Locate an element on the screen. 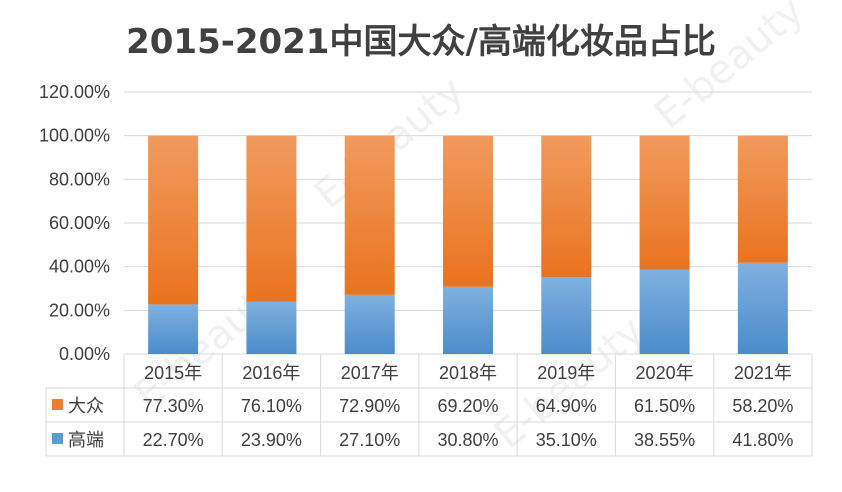 This screenshot has height=492, width=842. data-label: 35.10% is located at coordinates (566, 440).